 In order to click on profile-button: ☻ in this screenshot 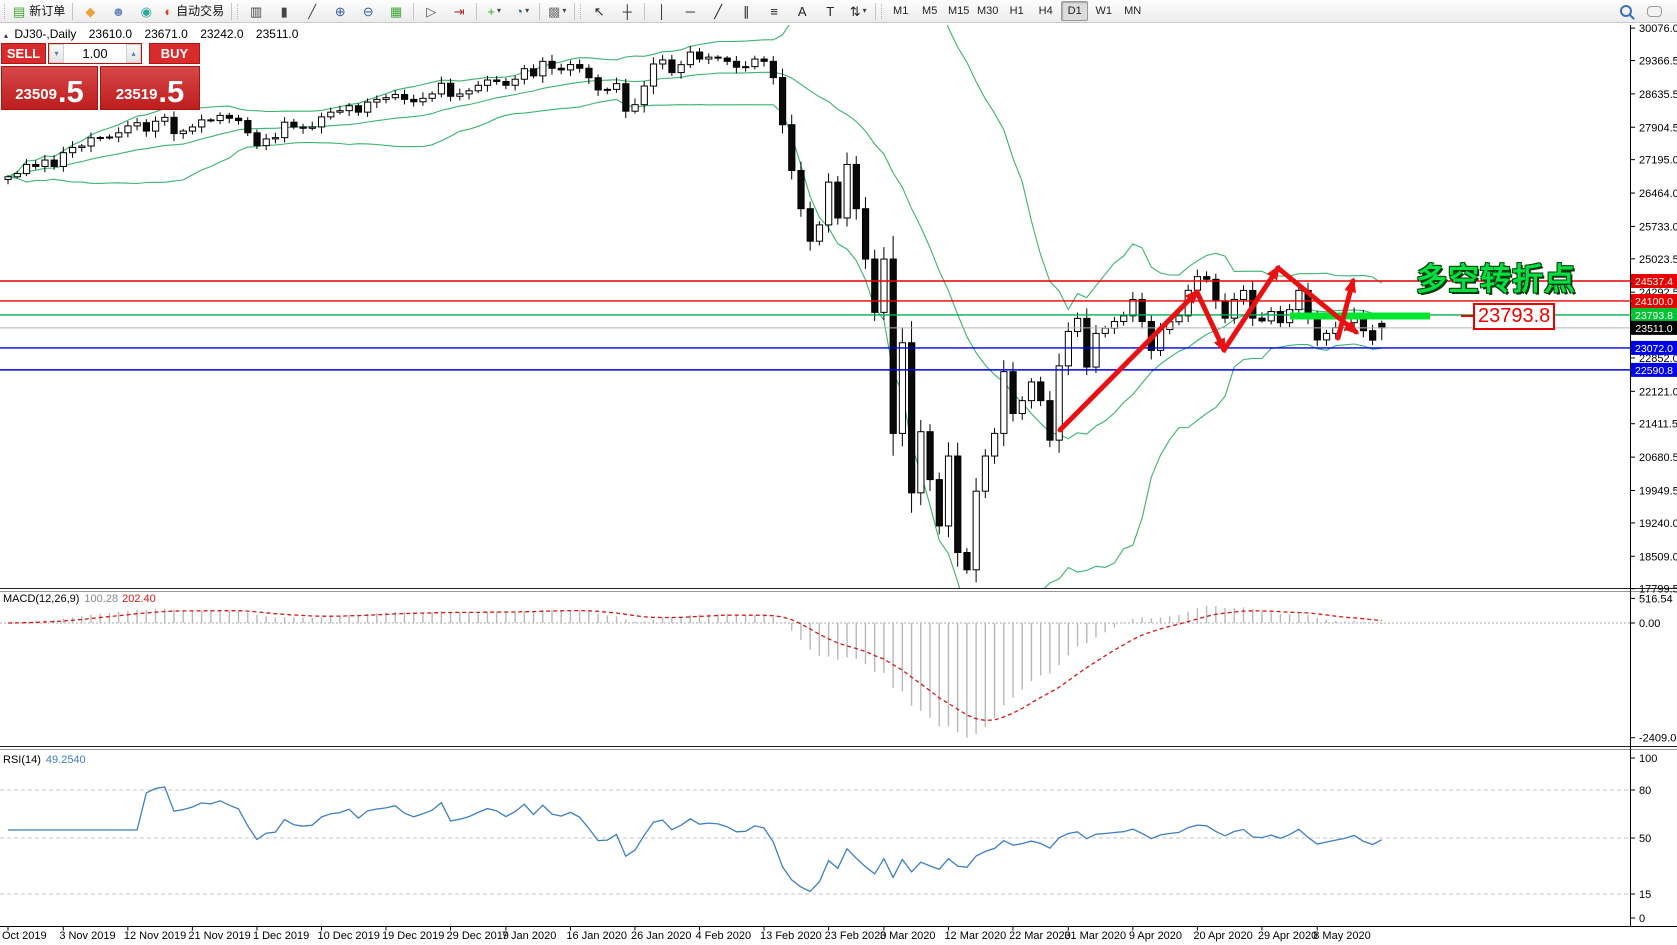, I will do `click(118, 11)`.